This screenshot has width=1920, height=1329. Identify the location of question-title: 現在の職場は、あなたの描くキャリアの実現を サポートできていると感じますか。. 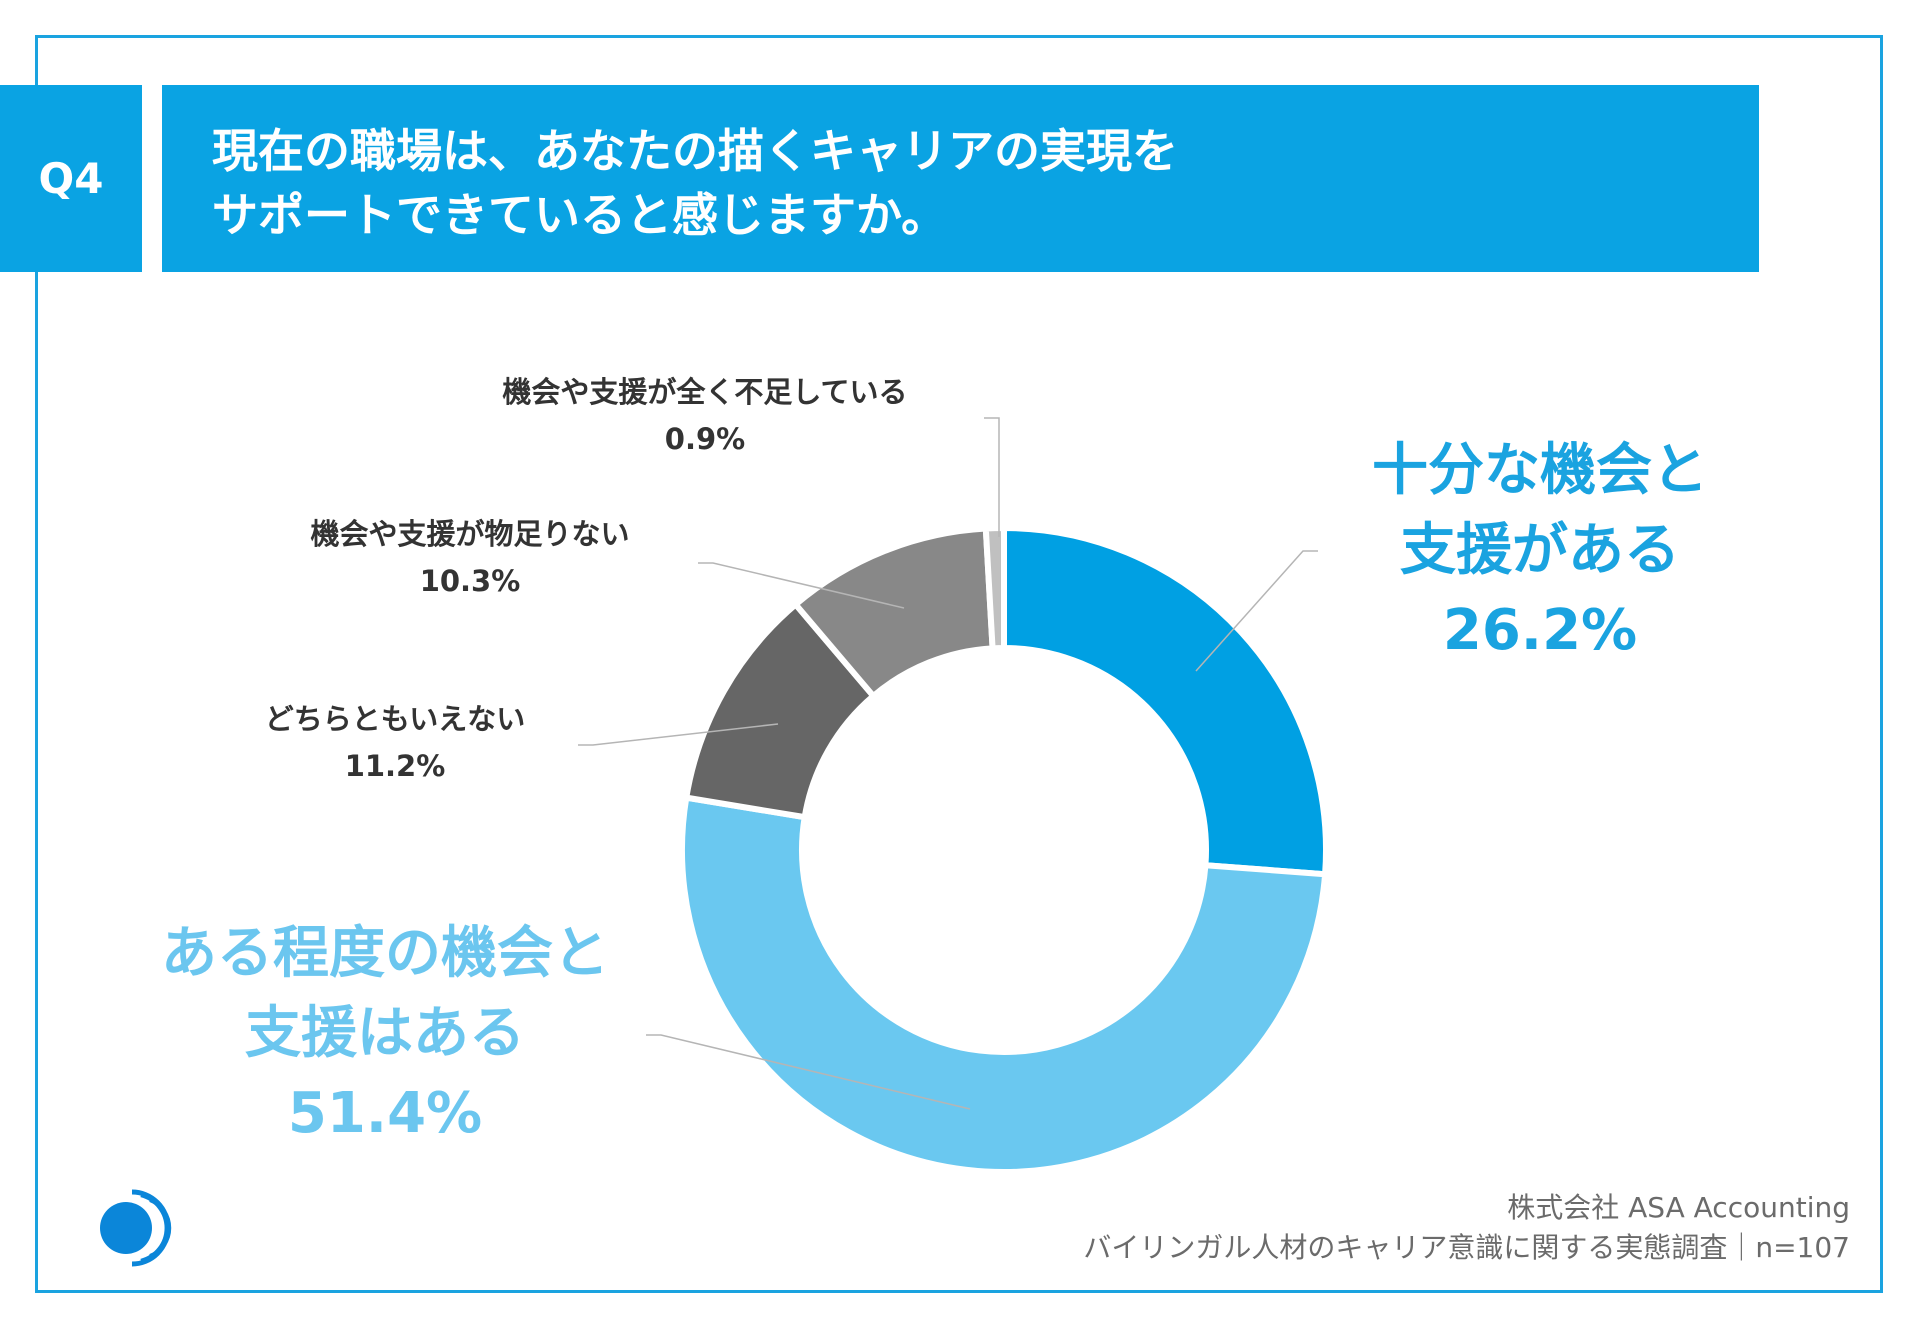
(960, 178).